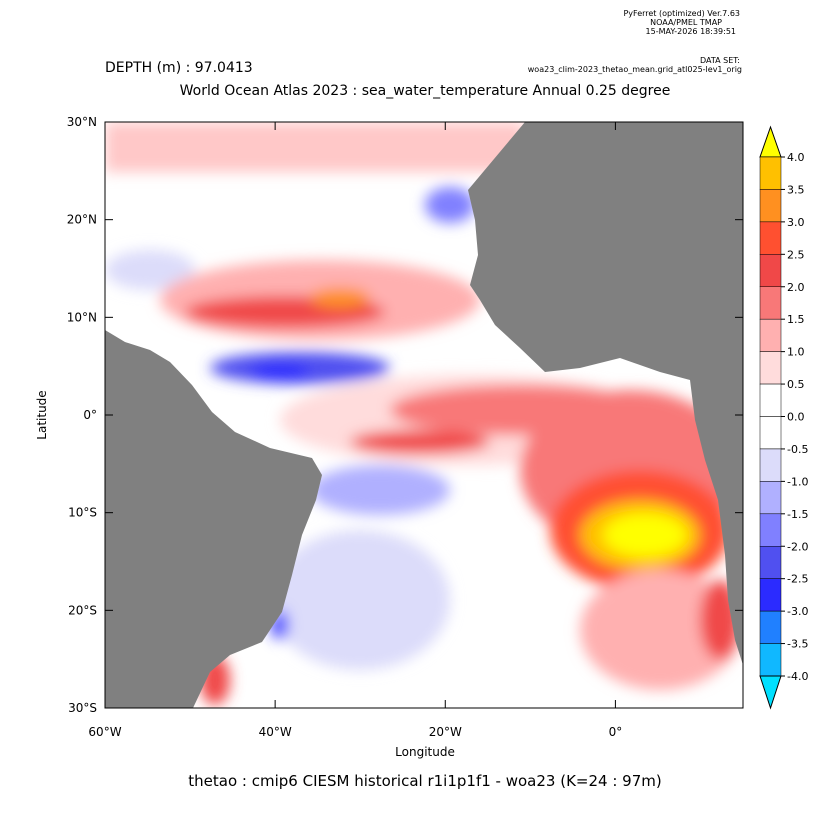 The width and height of the screenshot is (832, 832). I want to click on colorbar-label: 3.0, so click(796, 222).